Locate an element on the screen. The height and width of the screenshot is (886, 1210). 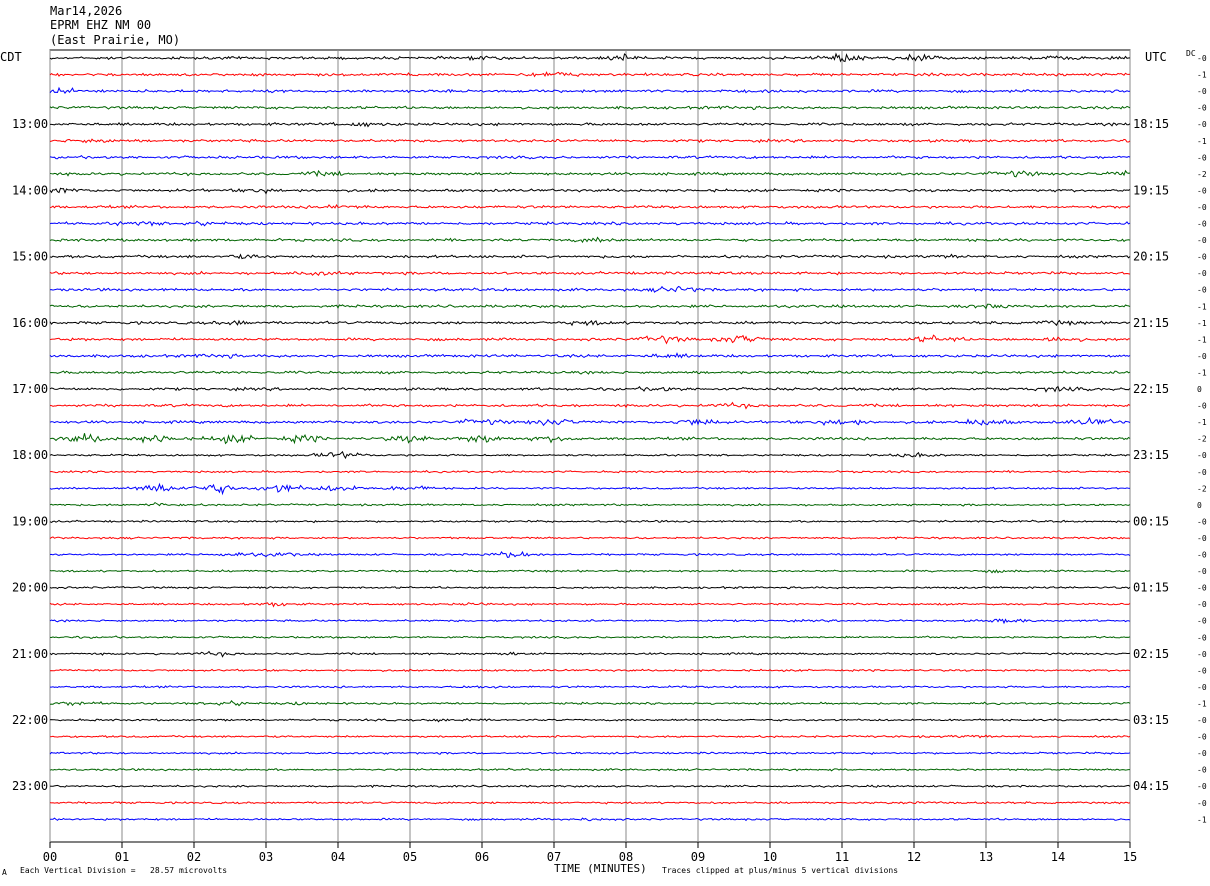
right-time-label-3: 21:15 is located at coordinates (1151, 323).